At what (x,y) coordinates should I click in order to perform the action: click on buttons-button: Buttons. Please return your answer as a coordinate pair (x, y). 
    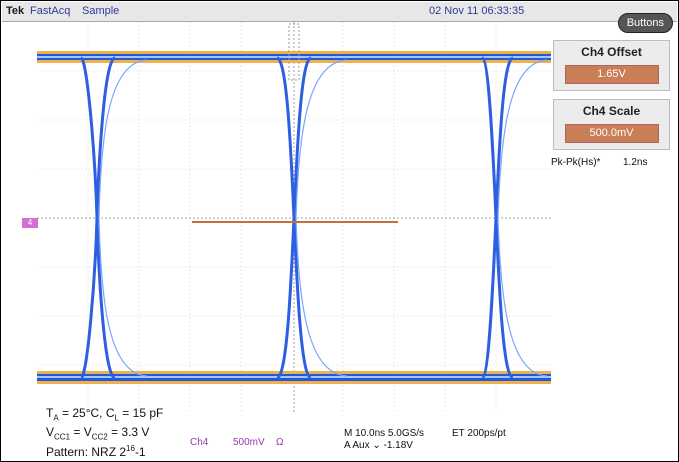
    Looking at the image, I should click on (645, 23).